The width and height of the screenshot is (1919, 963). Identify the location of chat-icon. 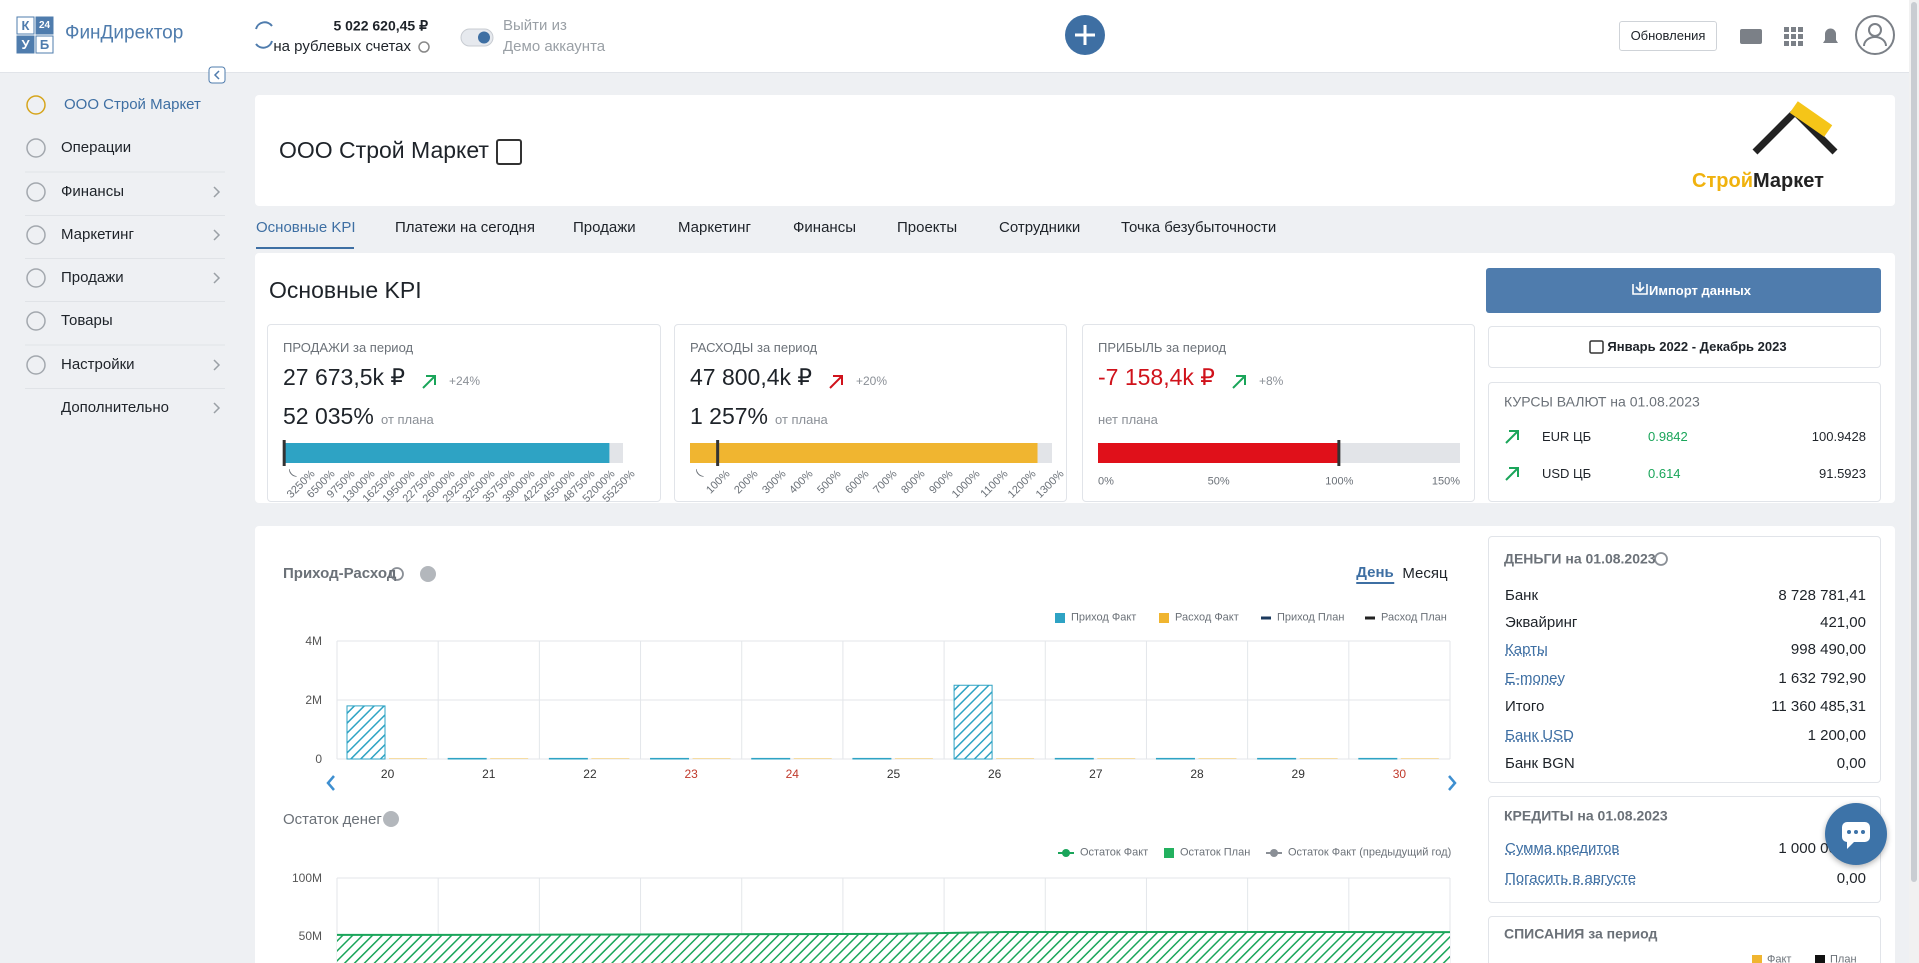
(1856, 835).